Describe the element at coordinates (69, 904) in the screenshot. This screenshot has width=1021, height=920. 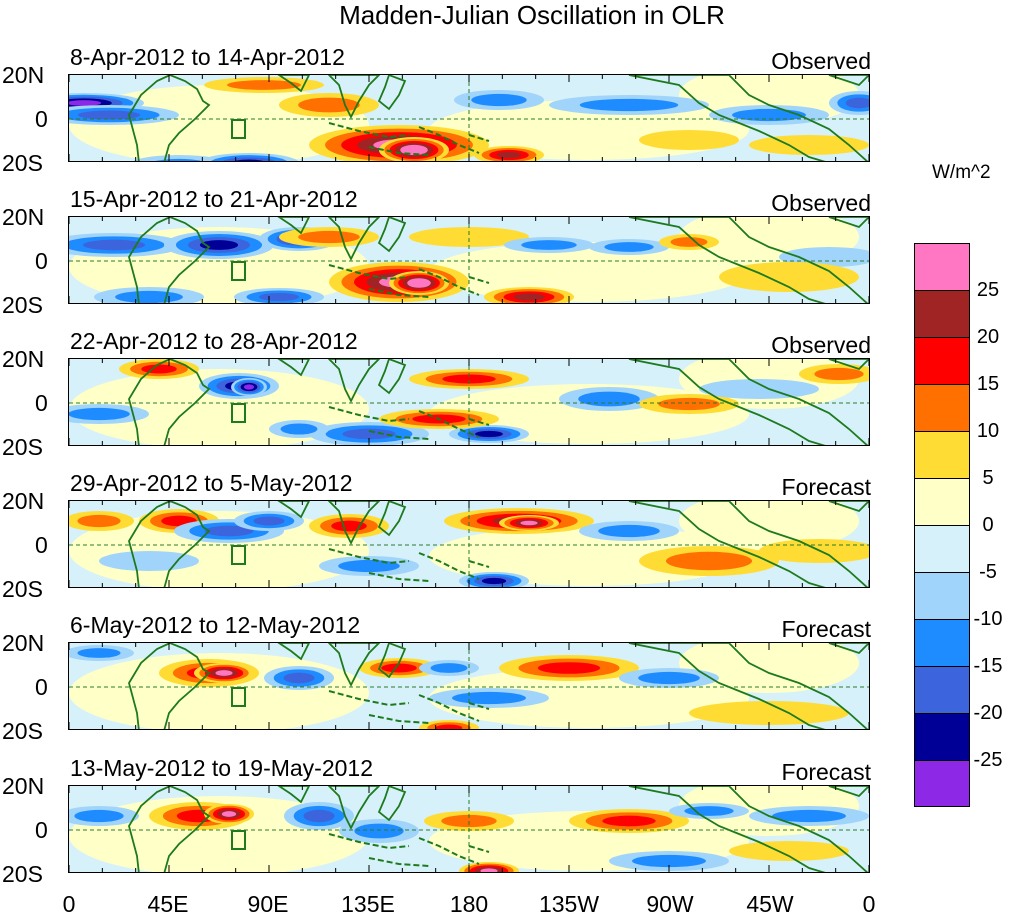
I see `lon-tick-0: 0` at that location.